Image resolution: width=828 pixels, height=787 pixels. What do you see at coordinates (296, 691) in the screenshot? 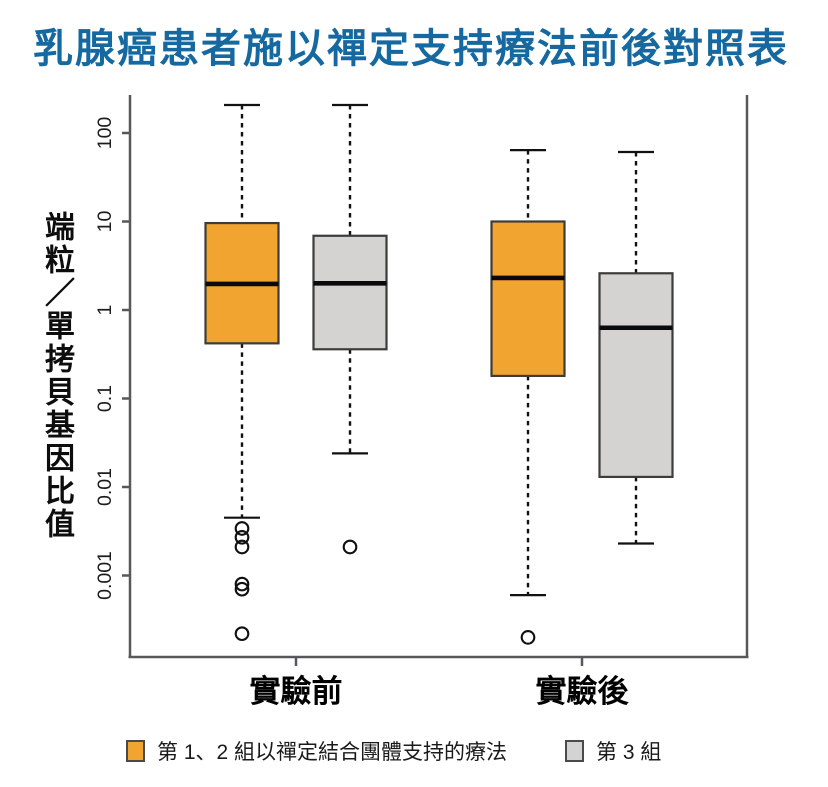
I see `x-axis-category-label: 實驗前` at bounding box center [296, 691].